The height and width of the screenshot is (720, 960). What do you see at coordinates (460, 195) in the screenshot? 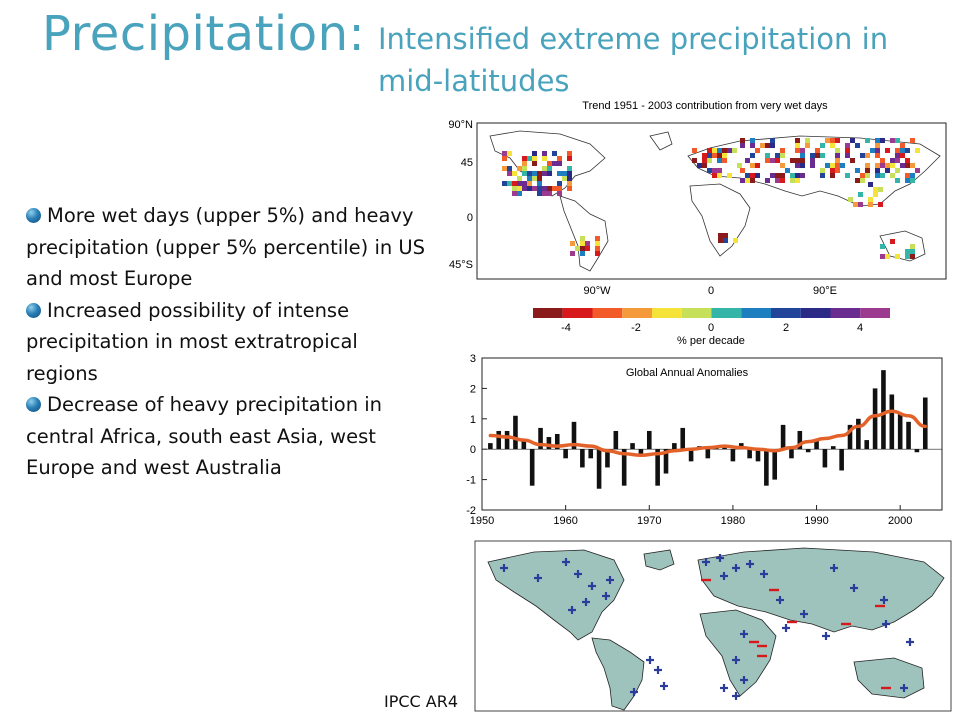
I see `lat-ticks: 90°N 45 0 45°S` at bounding box center [460, 195].